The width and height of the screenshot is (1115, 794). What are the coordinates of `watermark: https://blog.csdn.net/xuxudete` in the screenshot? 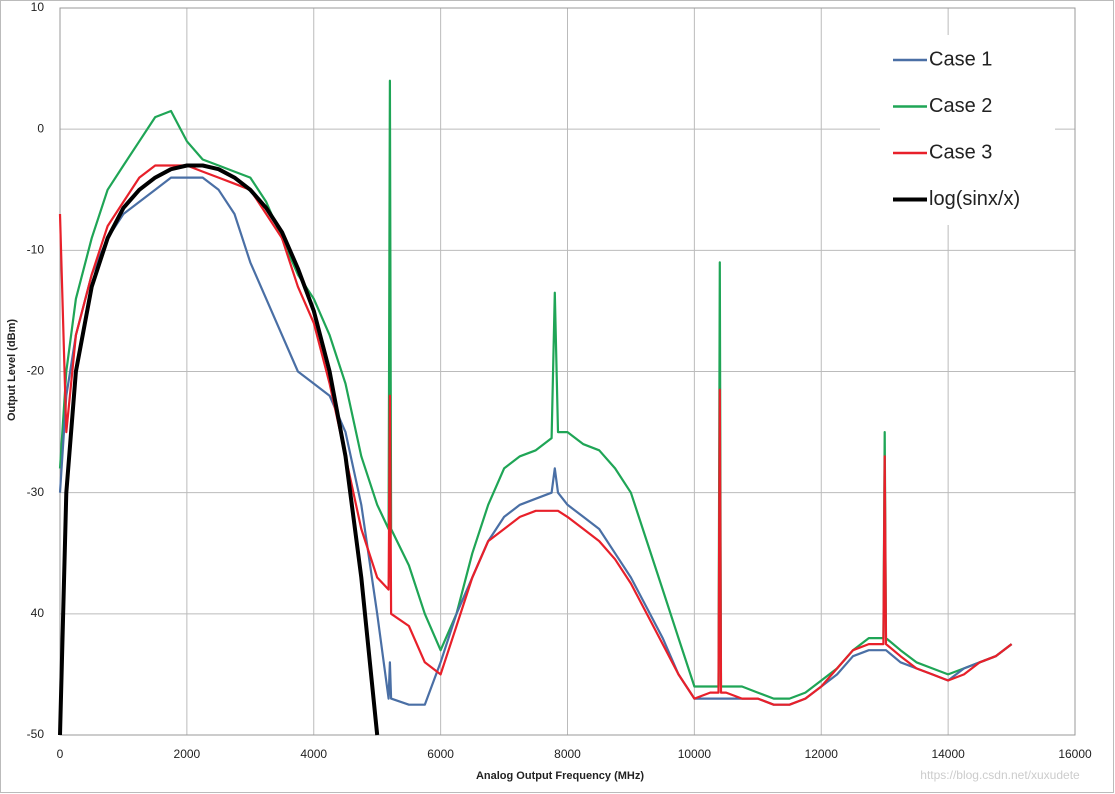 It's located at (1000, 775).